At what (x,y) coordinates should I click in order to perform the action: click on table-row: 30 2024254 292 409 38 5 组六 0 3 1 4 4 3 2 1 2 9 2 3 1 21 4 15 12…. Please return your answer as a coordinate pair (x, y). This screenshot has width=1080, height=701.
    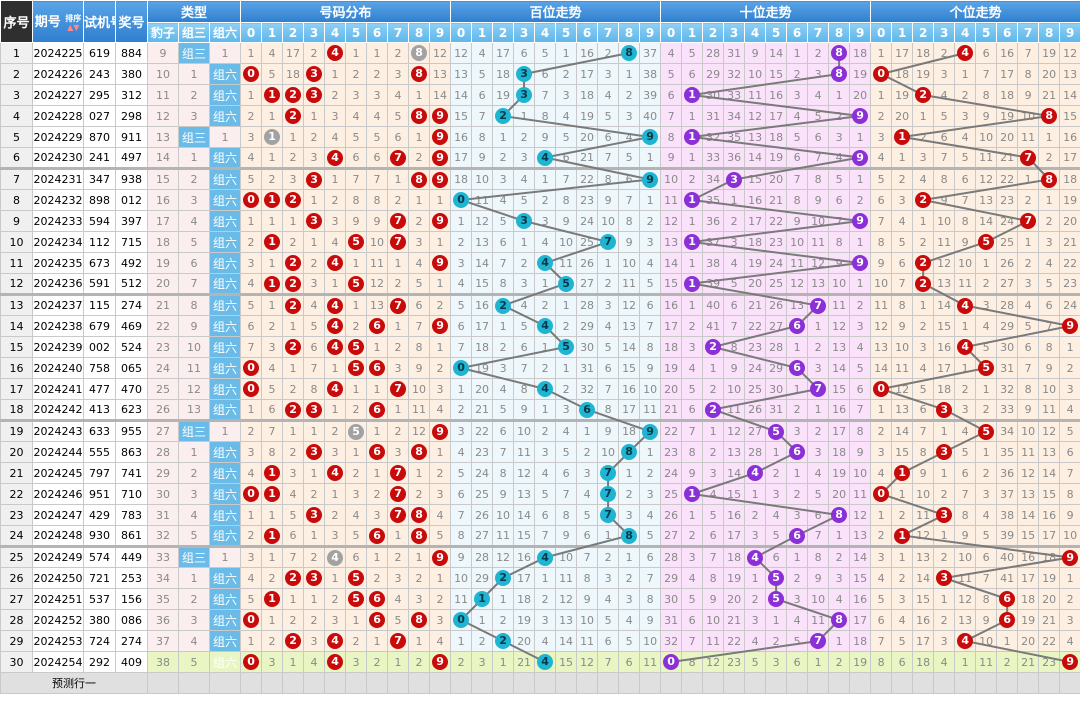
    Looking at the image, I should click on (540, 662).